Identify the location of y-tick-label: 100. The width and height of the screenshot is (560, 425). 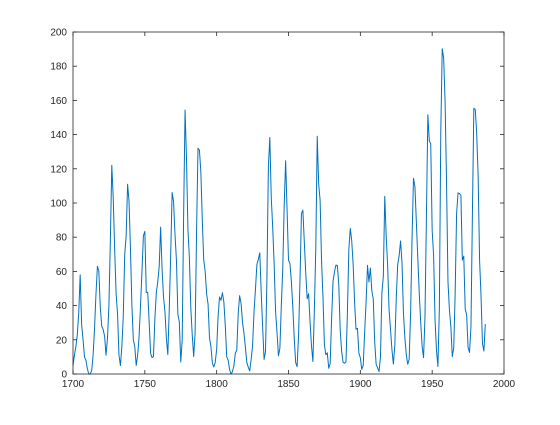
(58, 204).